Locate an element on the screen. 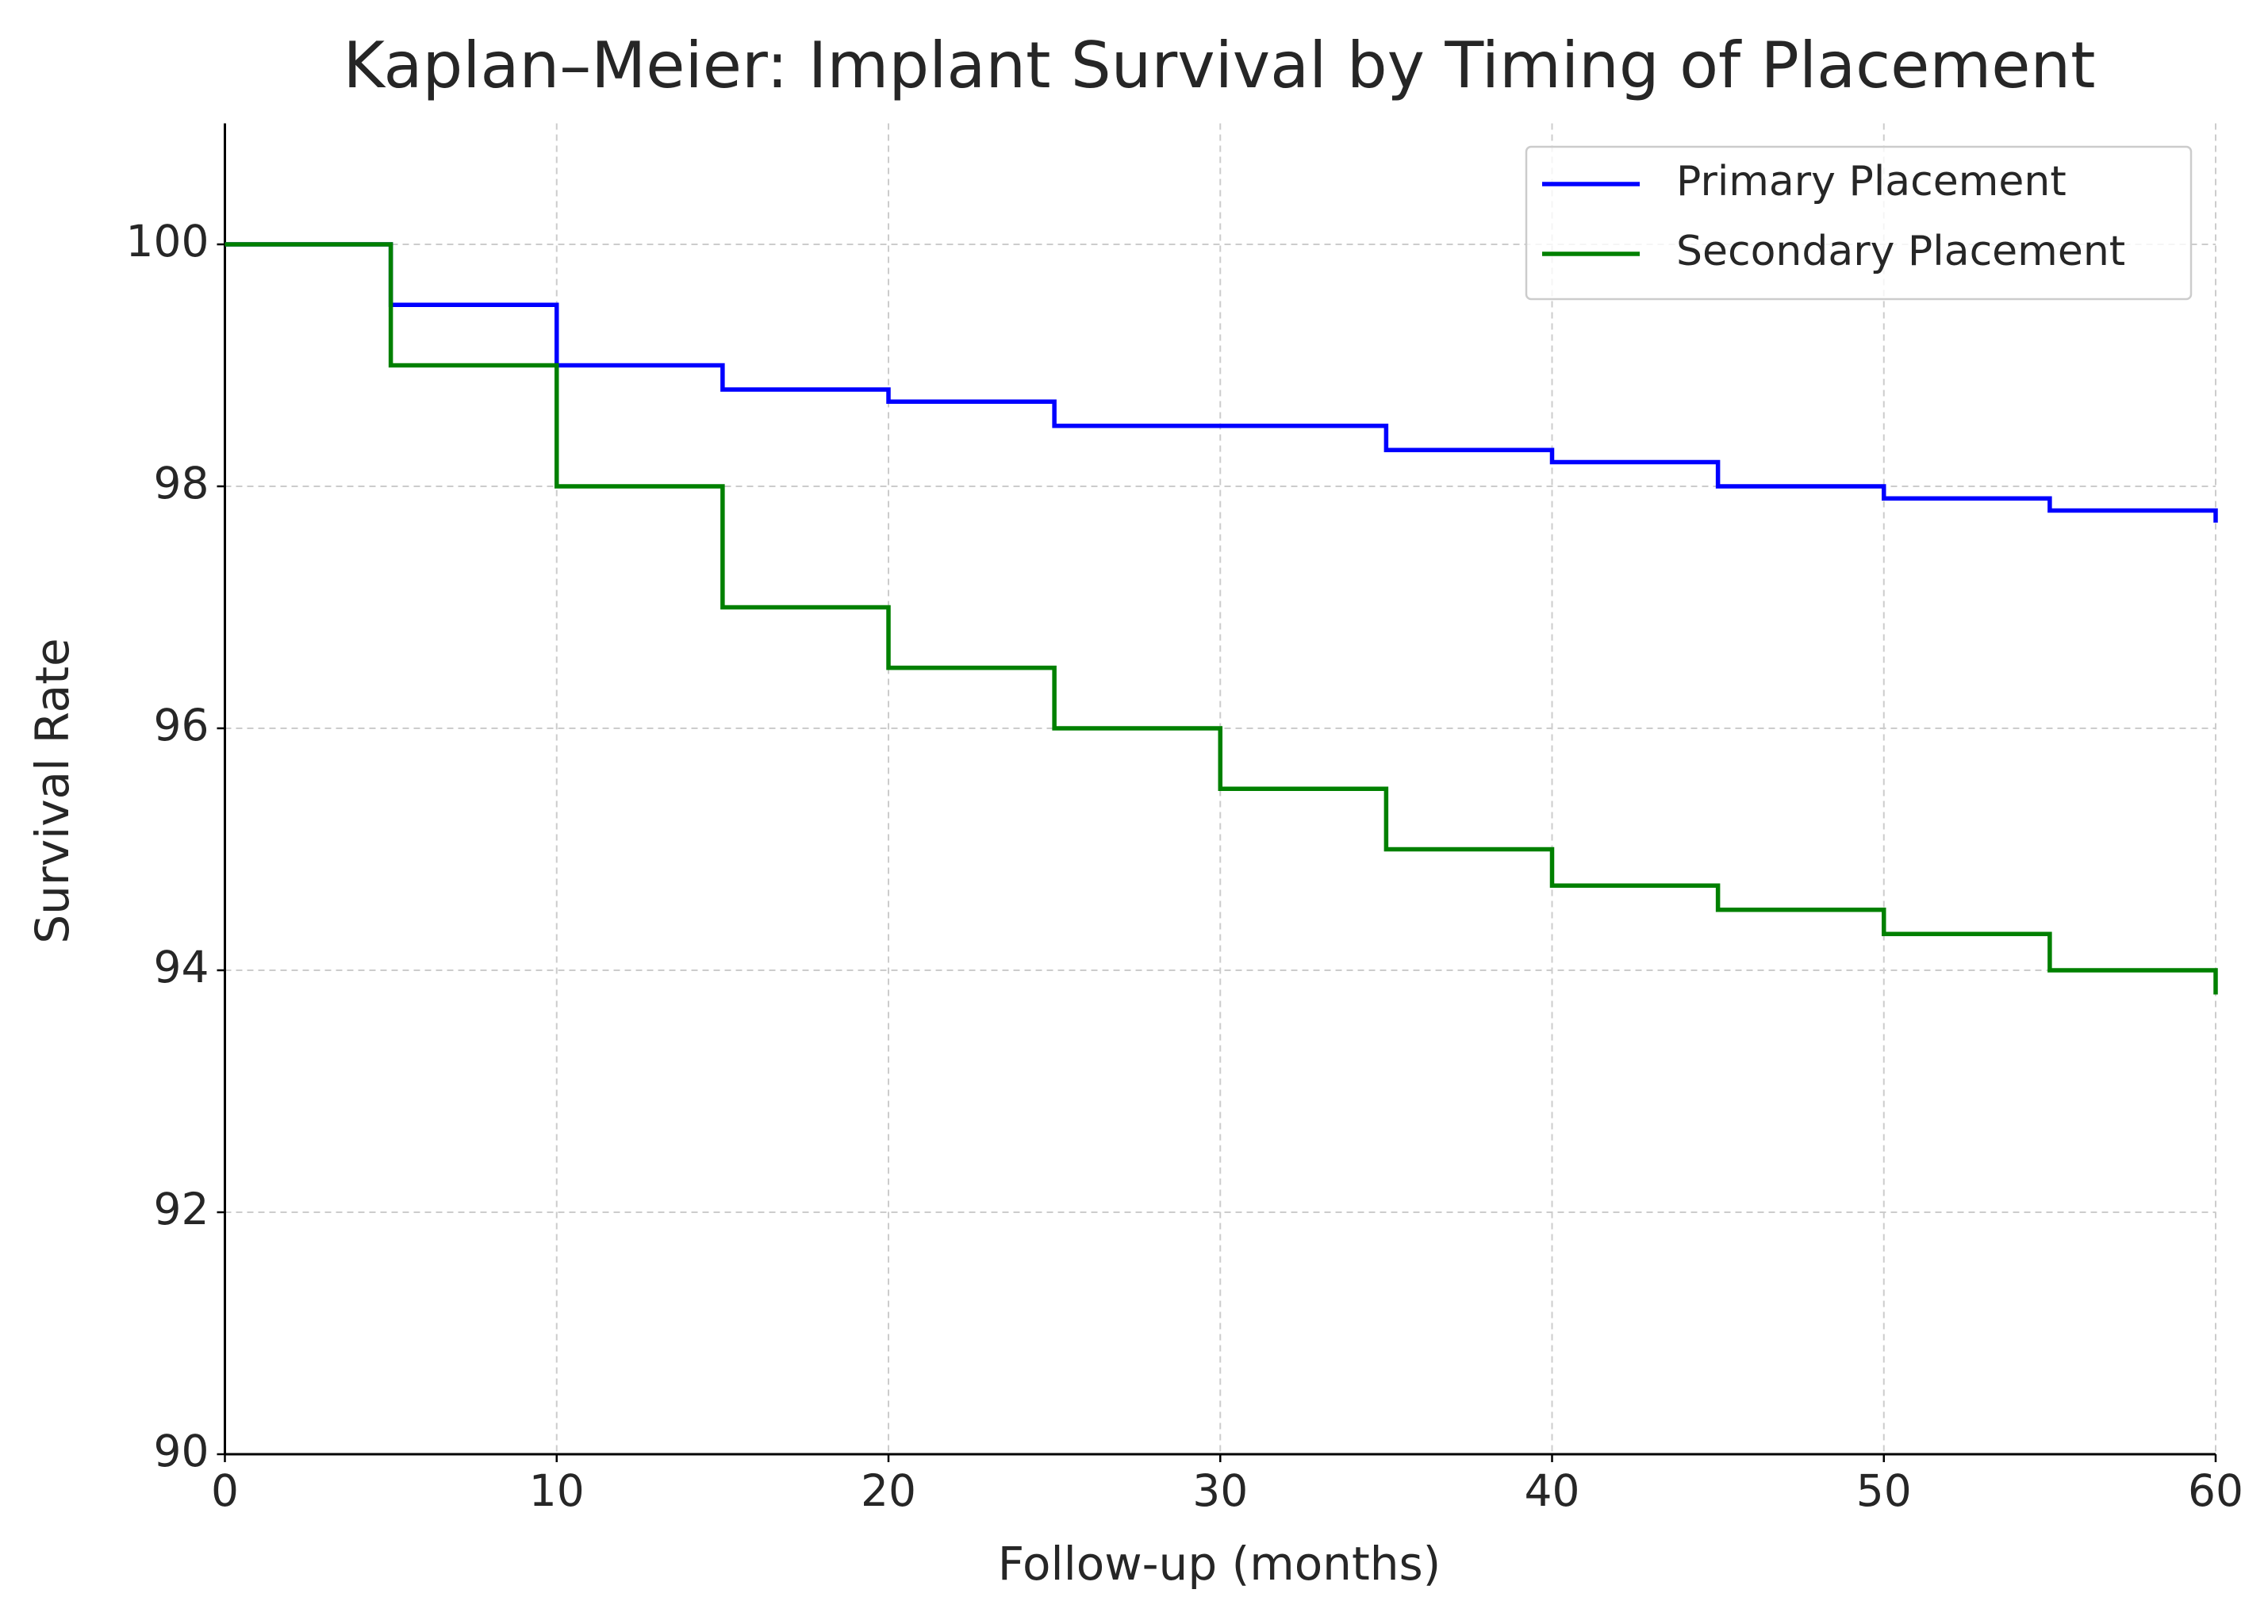 This screenshot has height=1624, width=2268. y-axis-label: Survival Rate is located at coordinates (52, 790).